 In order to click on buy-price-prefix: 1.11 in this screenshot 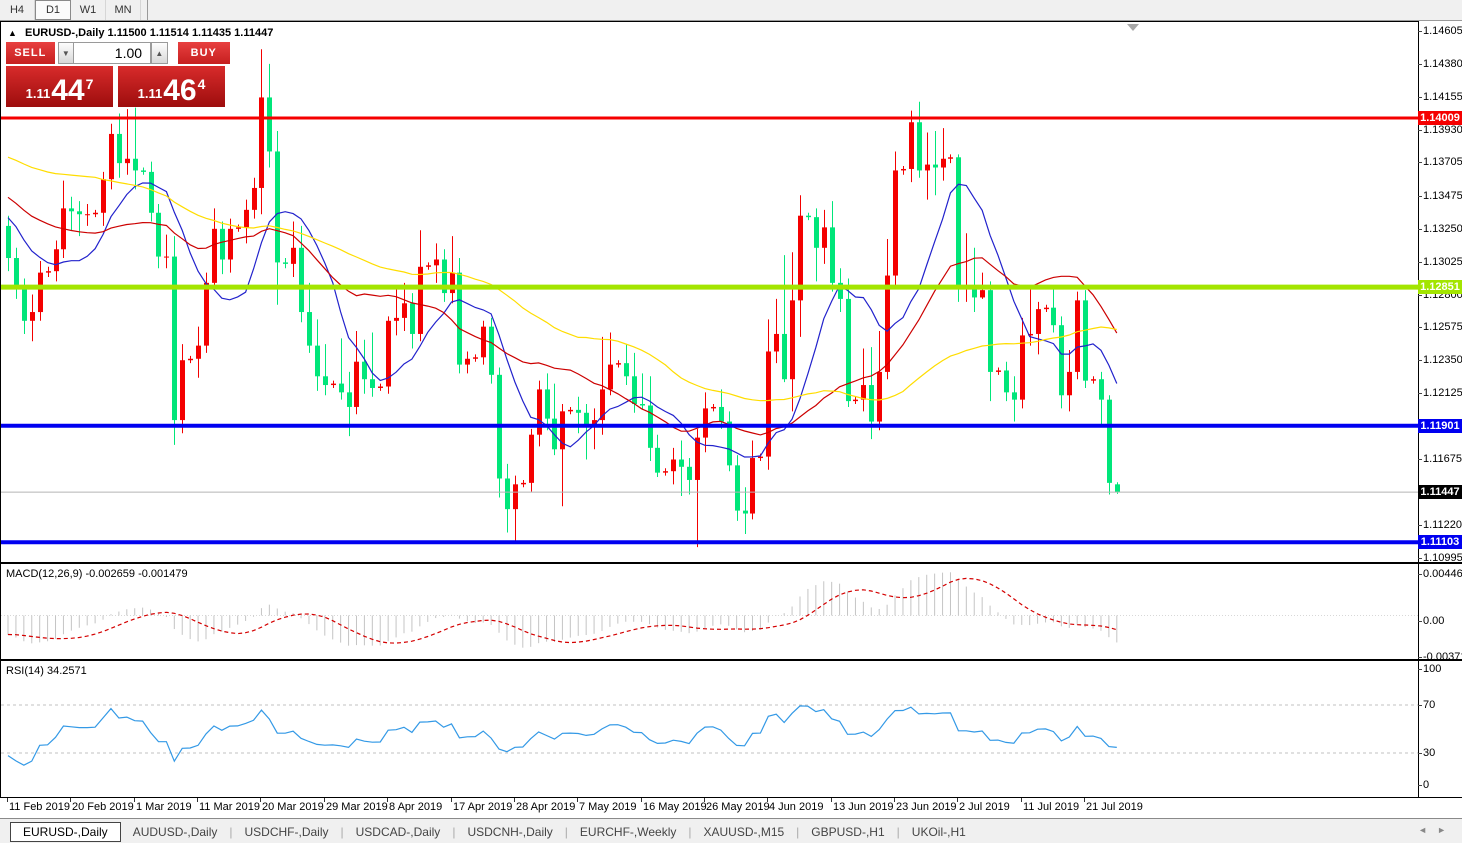, I will do `click(150, 93)`.